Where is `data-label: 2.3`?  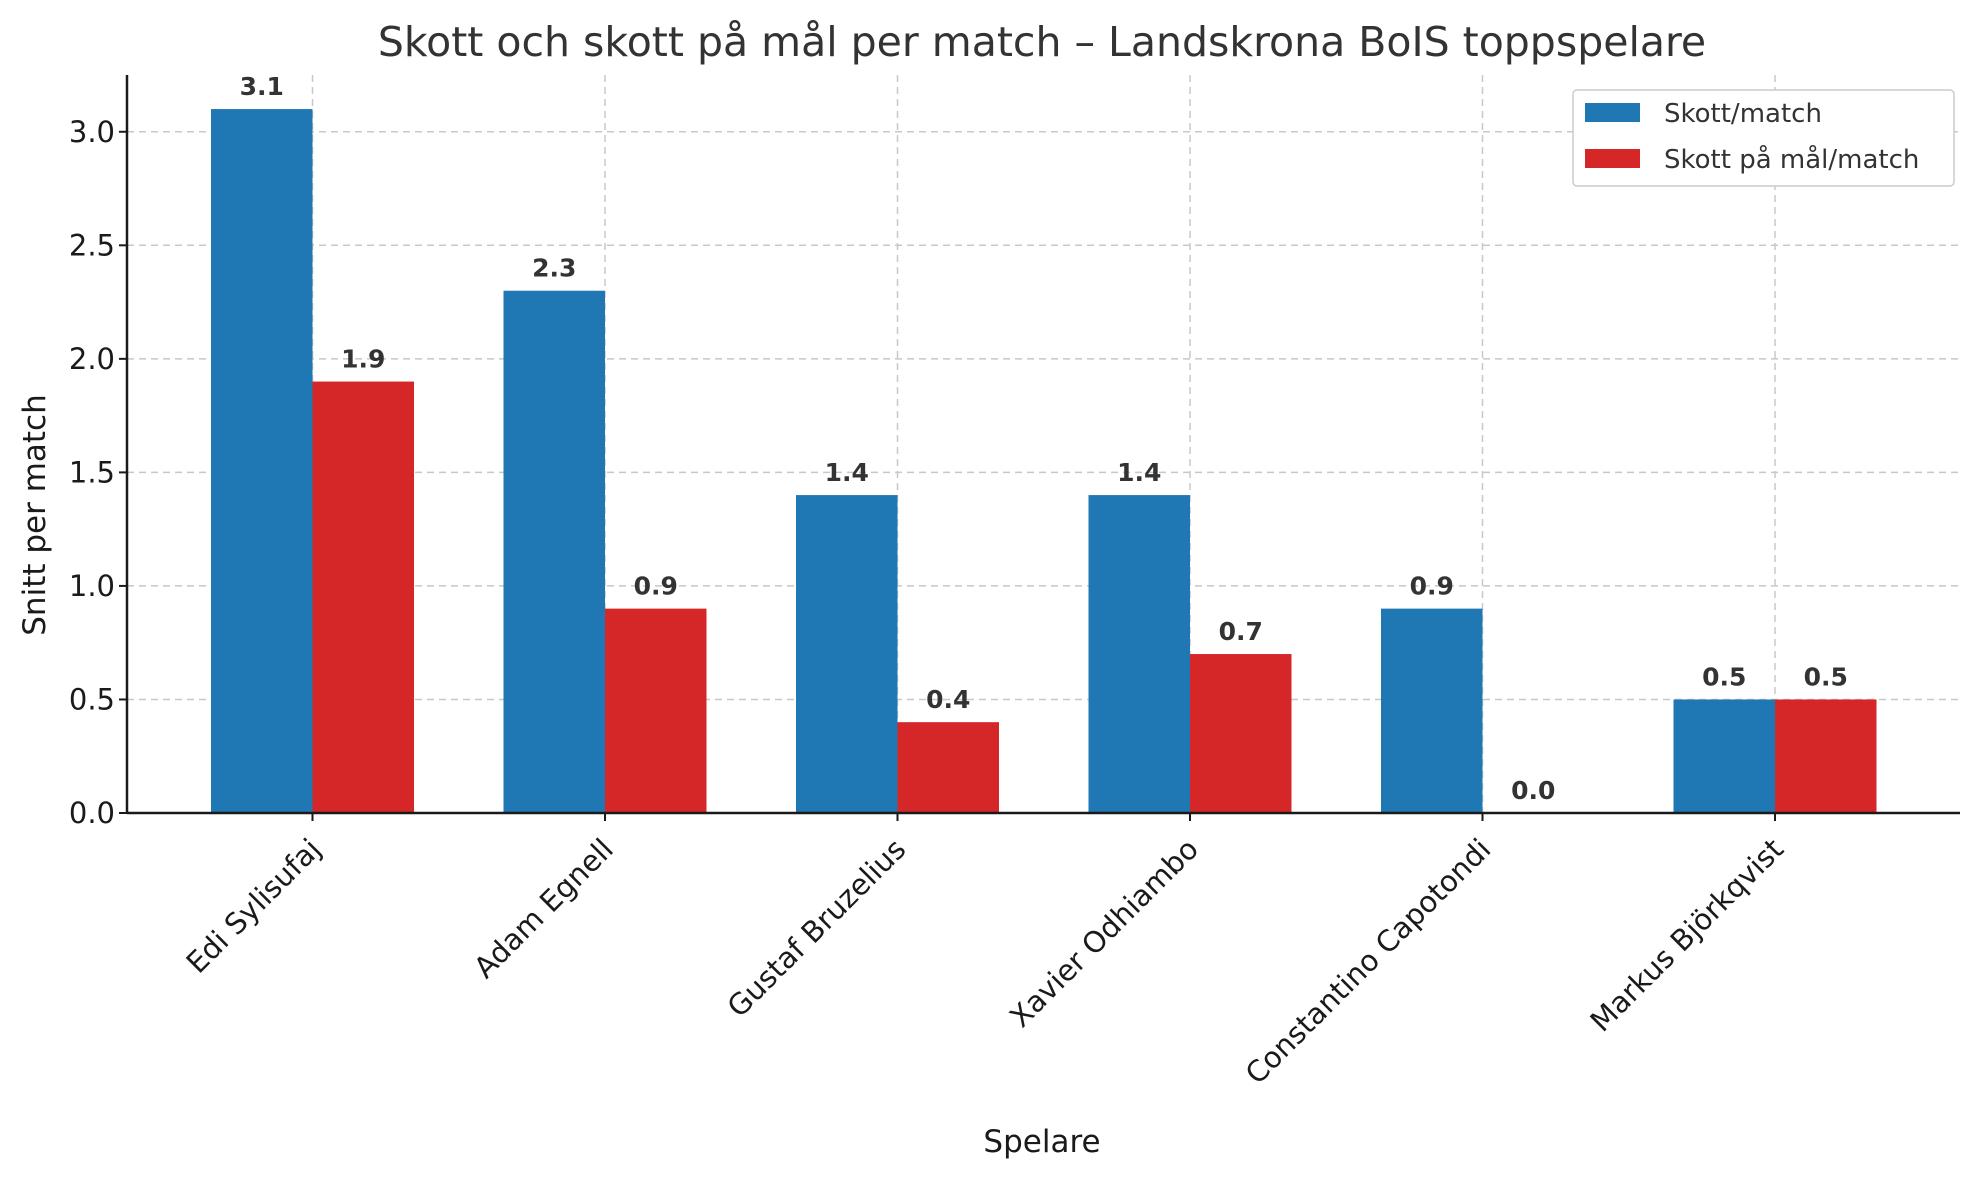 data-label: 2.3 is located at coordinates (554, 268).